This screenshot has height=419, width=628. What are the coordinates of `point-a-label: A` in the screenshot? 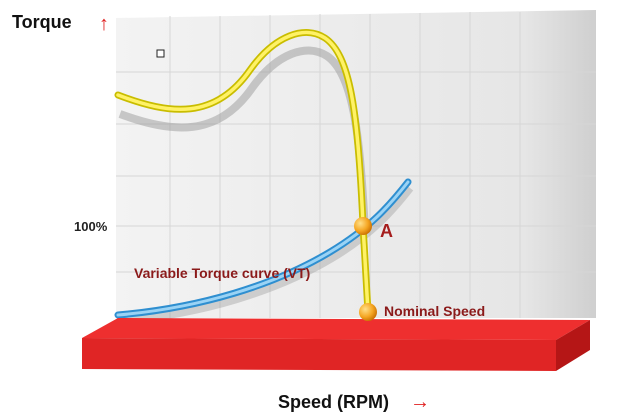 It's located at (386, 231).